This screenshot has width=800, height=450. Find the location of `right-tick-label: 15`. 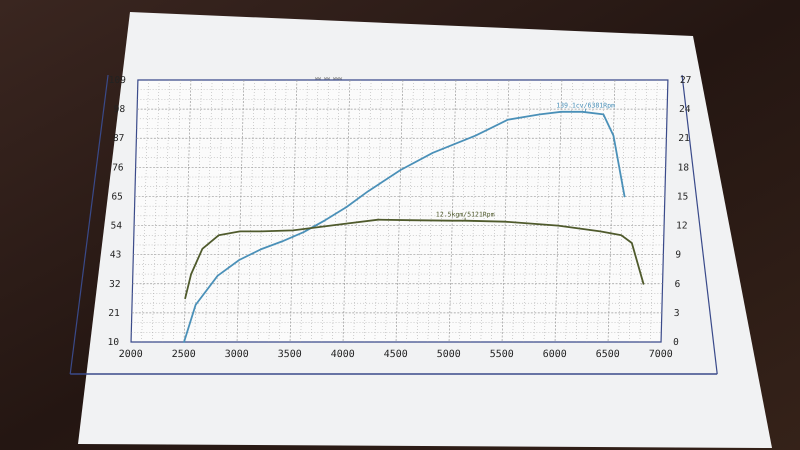

right-tick-label: 15 is located at coordinates (683, 196).